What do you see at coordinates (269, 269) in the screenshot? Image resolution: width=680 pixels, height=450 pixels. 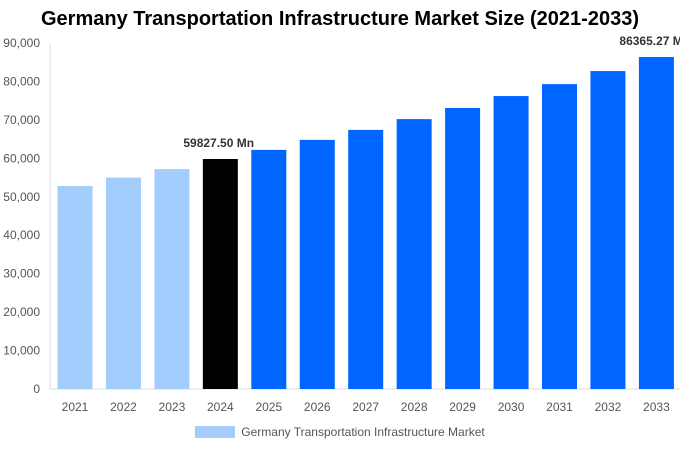 I see `bar-2025` at bounding box center [269, 269].